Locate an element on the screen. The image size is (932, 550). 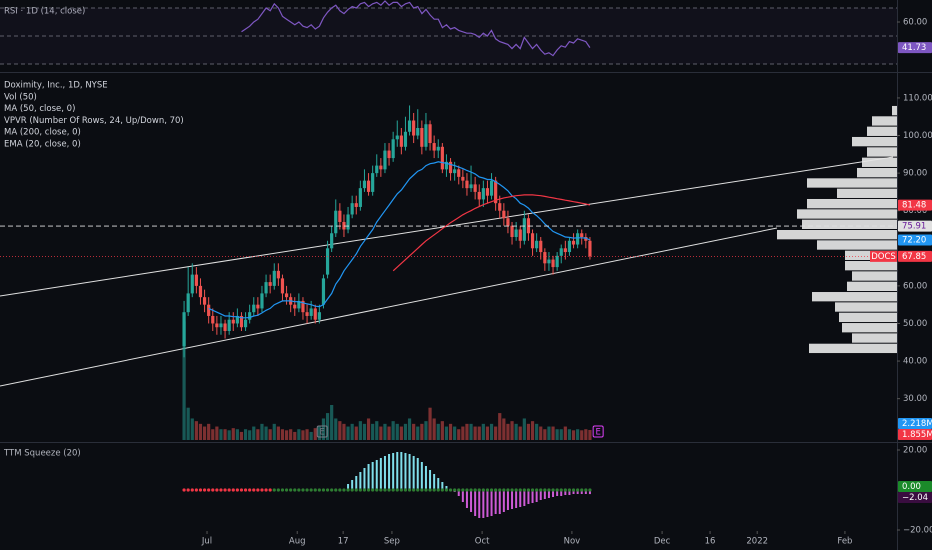
y-tick-label: 60.00 is located at coordinates (915, 286).